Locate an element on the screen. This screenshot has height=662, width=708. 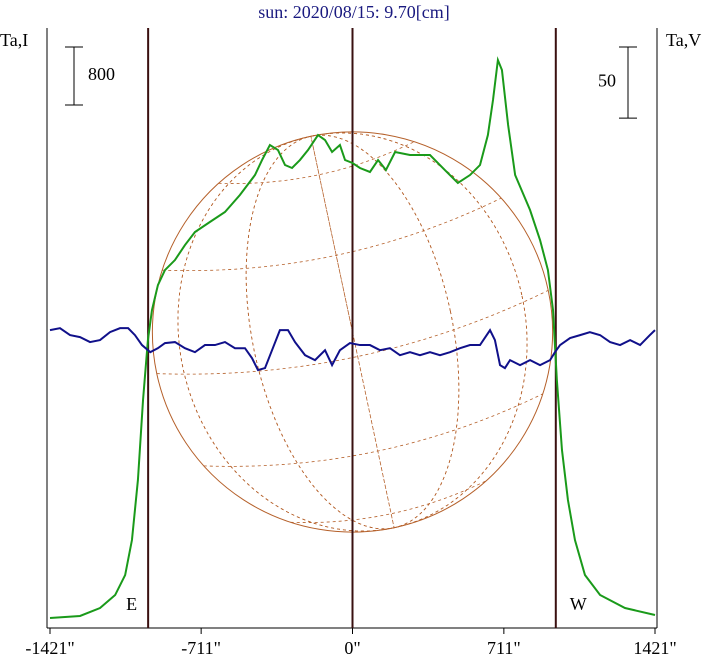
x-tick-label: 1421" is located at coordinates (654, 648).